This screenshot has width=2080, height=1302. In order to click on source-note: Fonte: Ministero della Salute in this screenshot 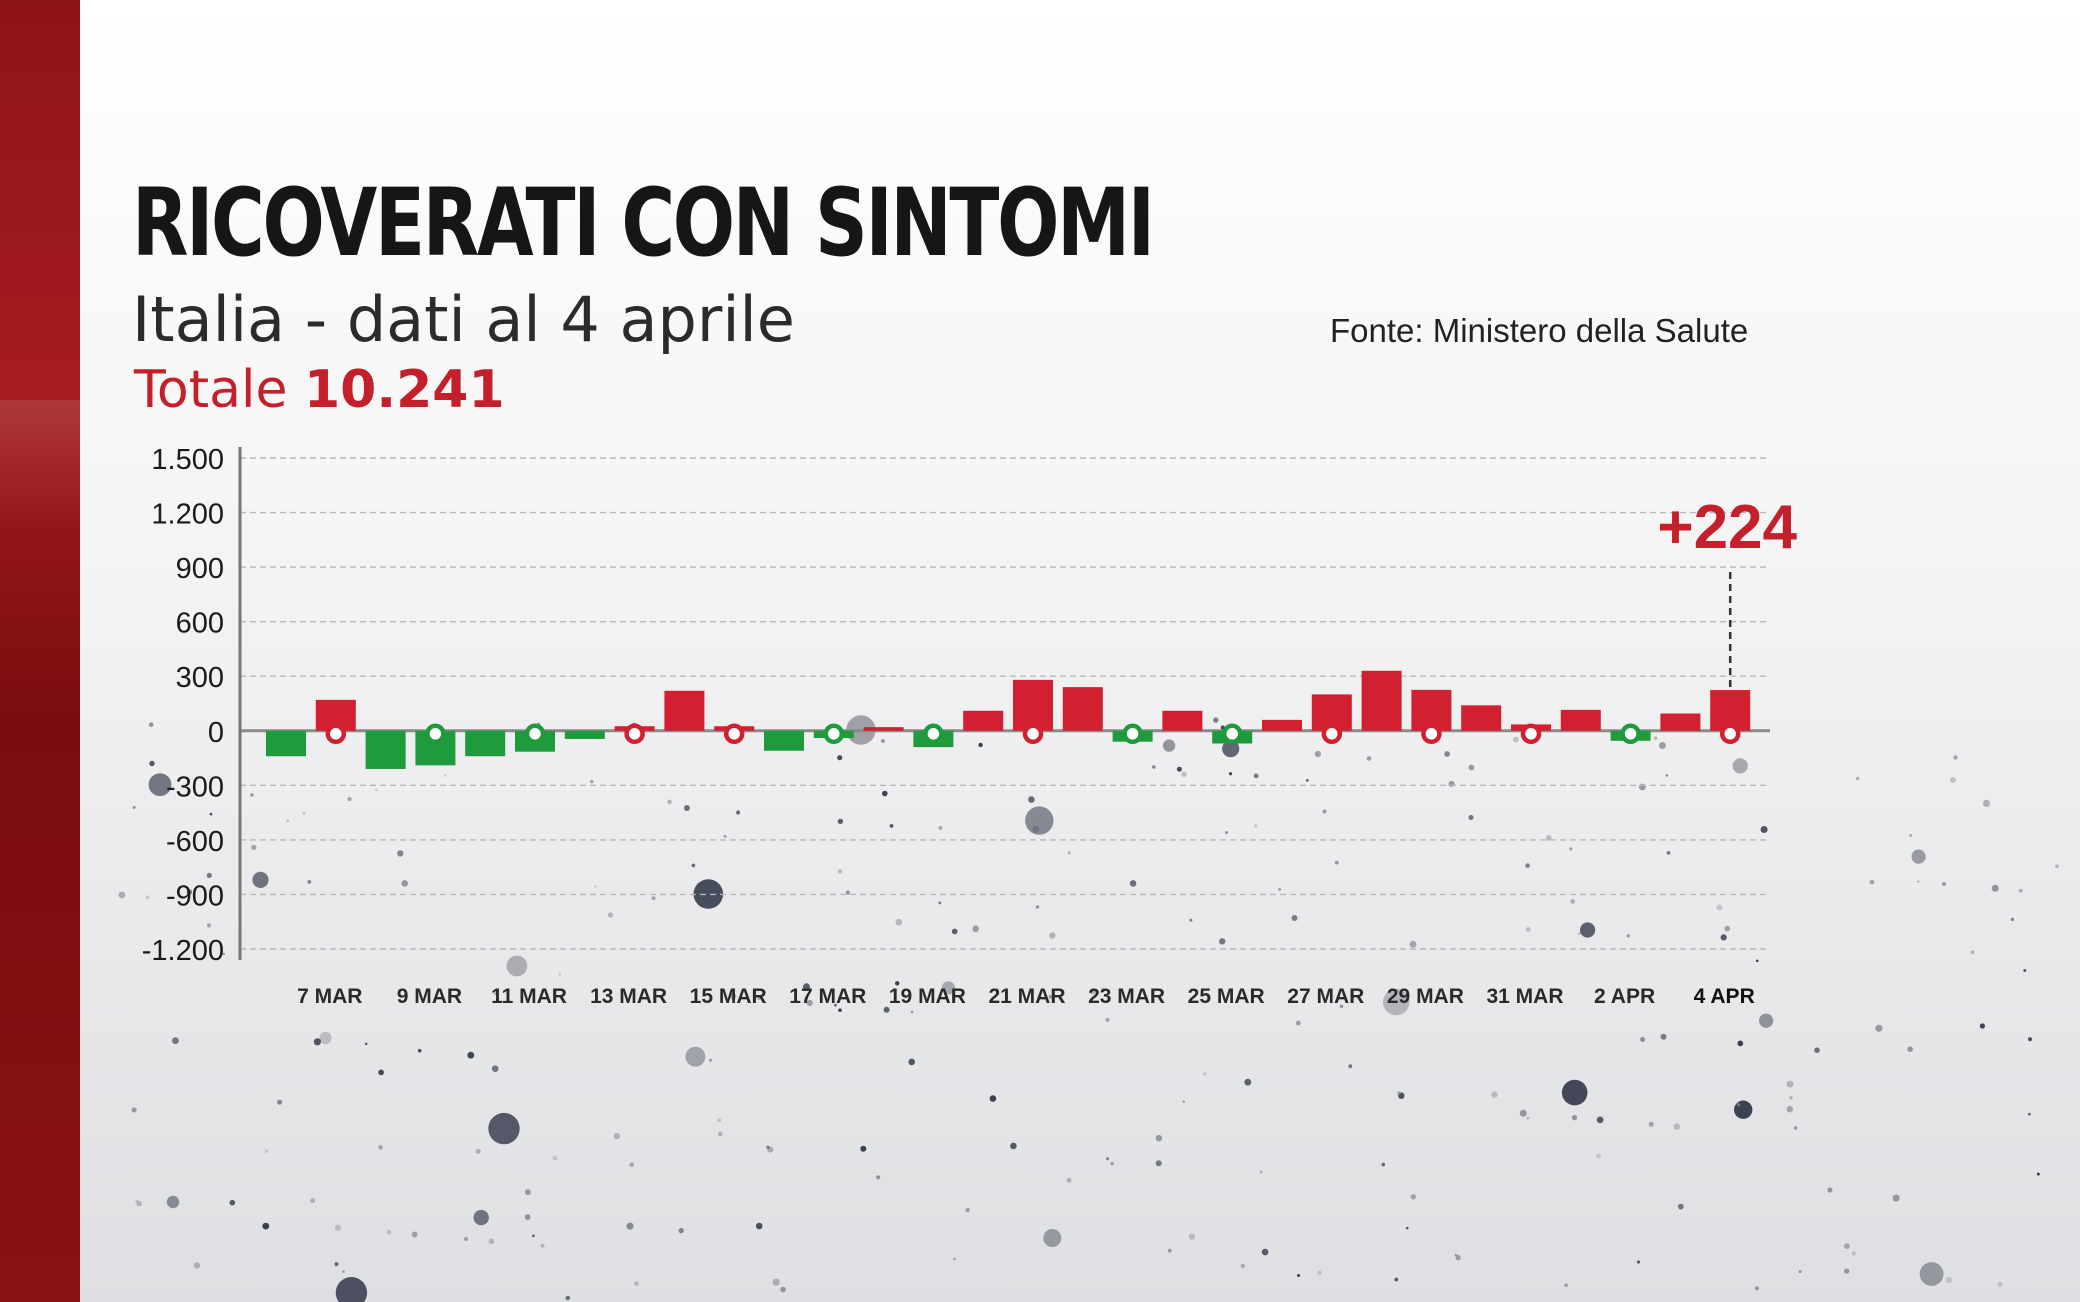, I will do `click(1539, 330)`.